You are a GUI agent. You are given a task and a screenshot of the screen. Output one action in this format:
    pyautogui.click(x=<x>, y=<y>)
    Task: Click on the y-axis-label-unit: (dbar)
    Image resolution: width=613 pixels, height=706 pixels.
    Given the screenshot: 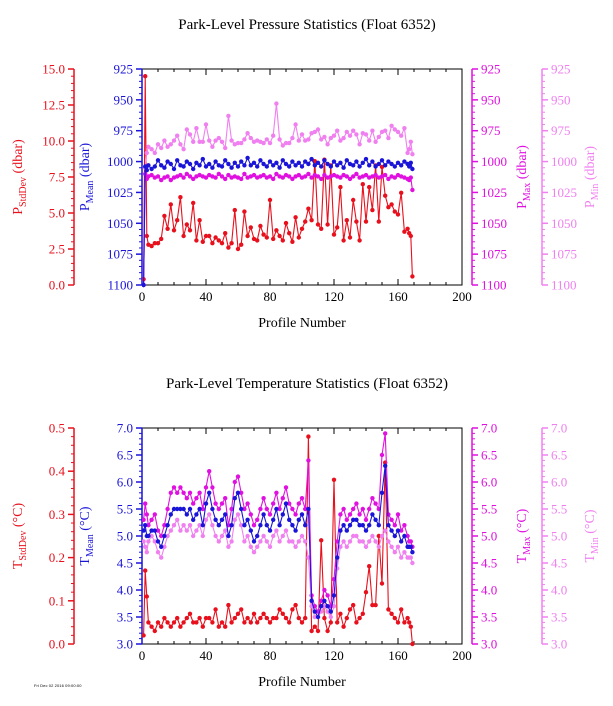 What is the action you would take?
    pyautogui.click(x=18, y=158)
    